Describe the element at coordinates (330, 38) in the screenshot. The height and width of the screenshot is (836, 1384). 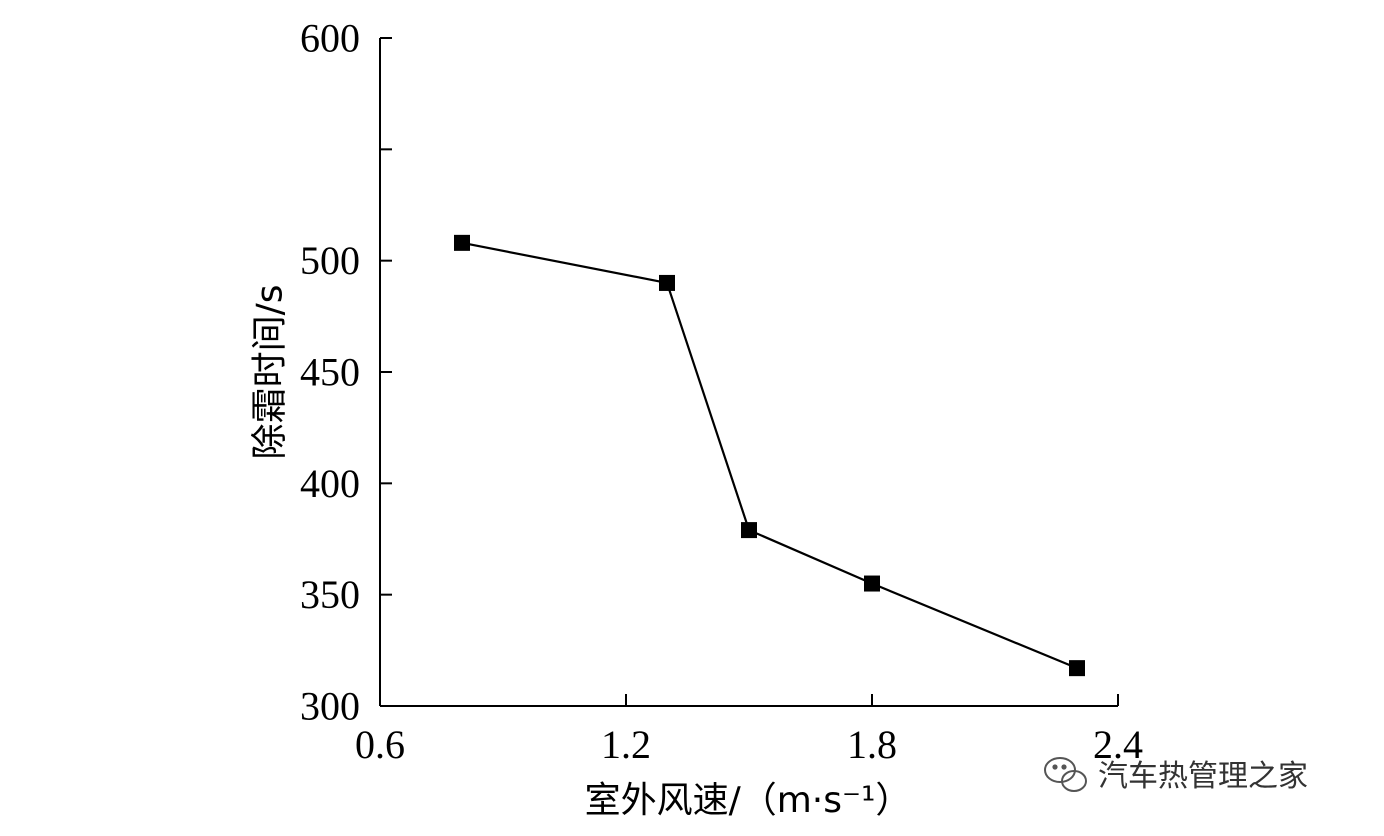
I see `y-tick-label: 600` at that location.